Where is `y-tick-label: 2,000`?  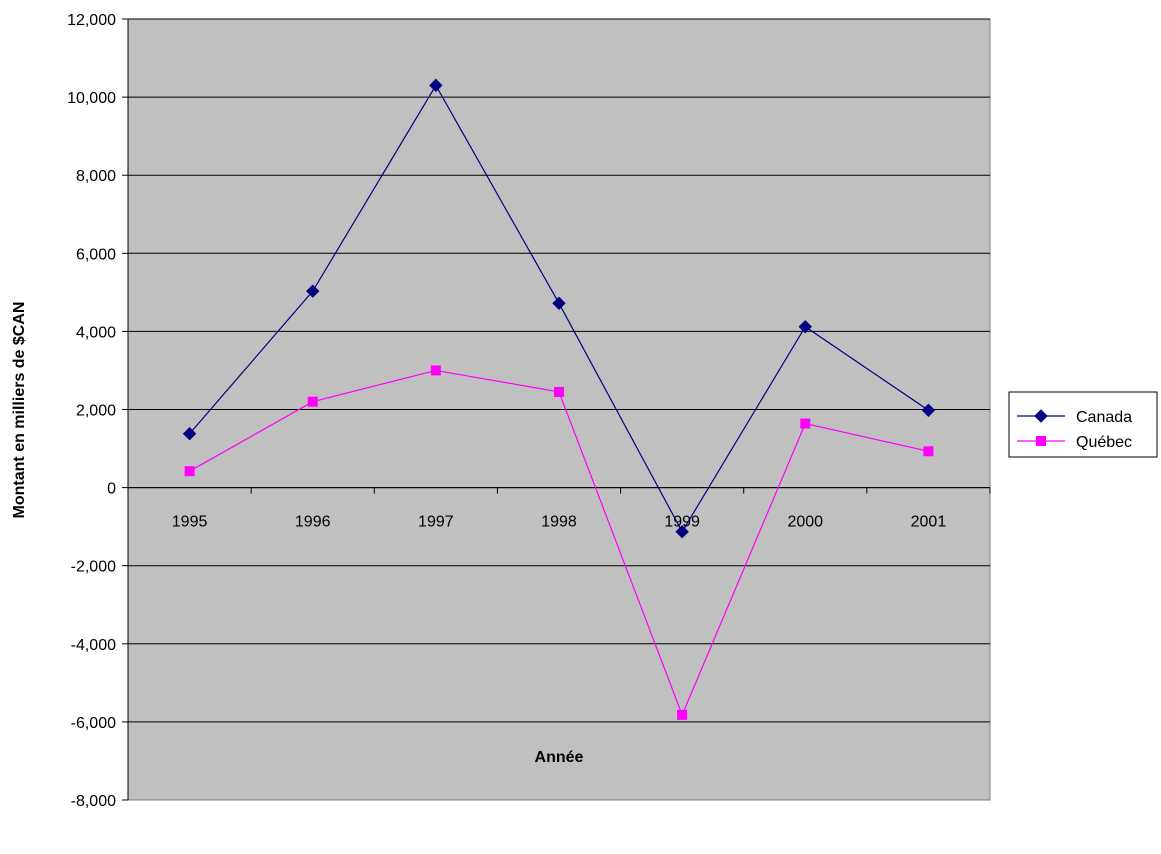 y-tick-label: 2,000 is located at coordinates (96, 411).